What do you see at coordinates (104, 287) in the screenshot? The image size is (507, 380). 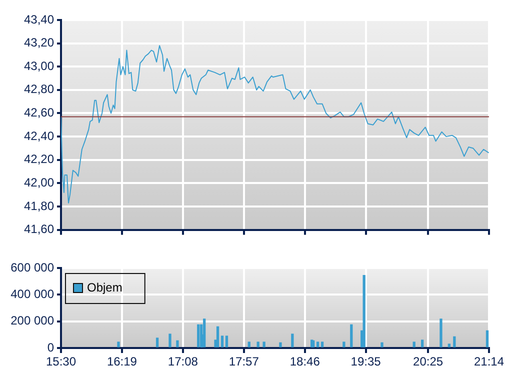 I see `legend-label: Objem` at bounding box center [104, 287].